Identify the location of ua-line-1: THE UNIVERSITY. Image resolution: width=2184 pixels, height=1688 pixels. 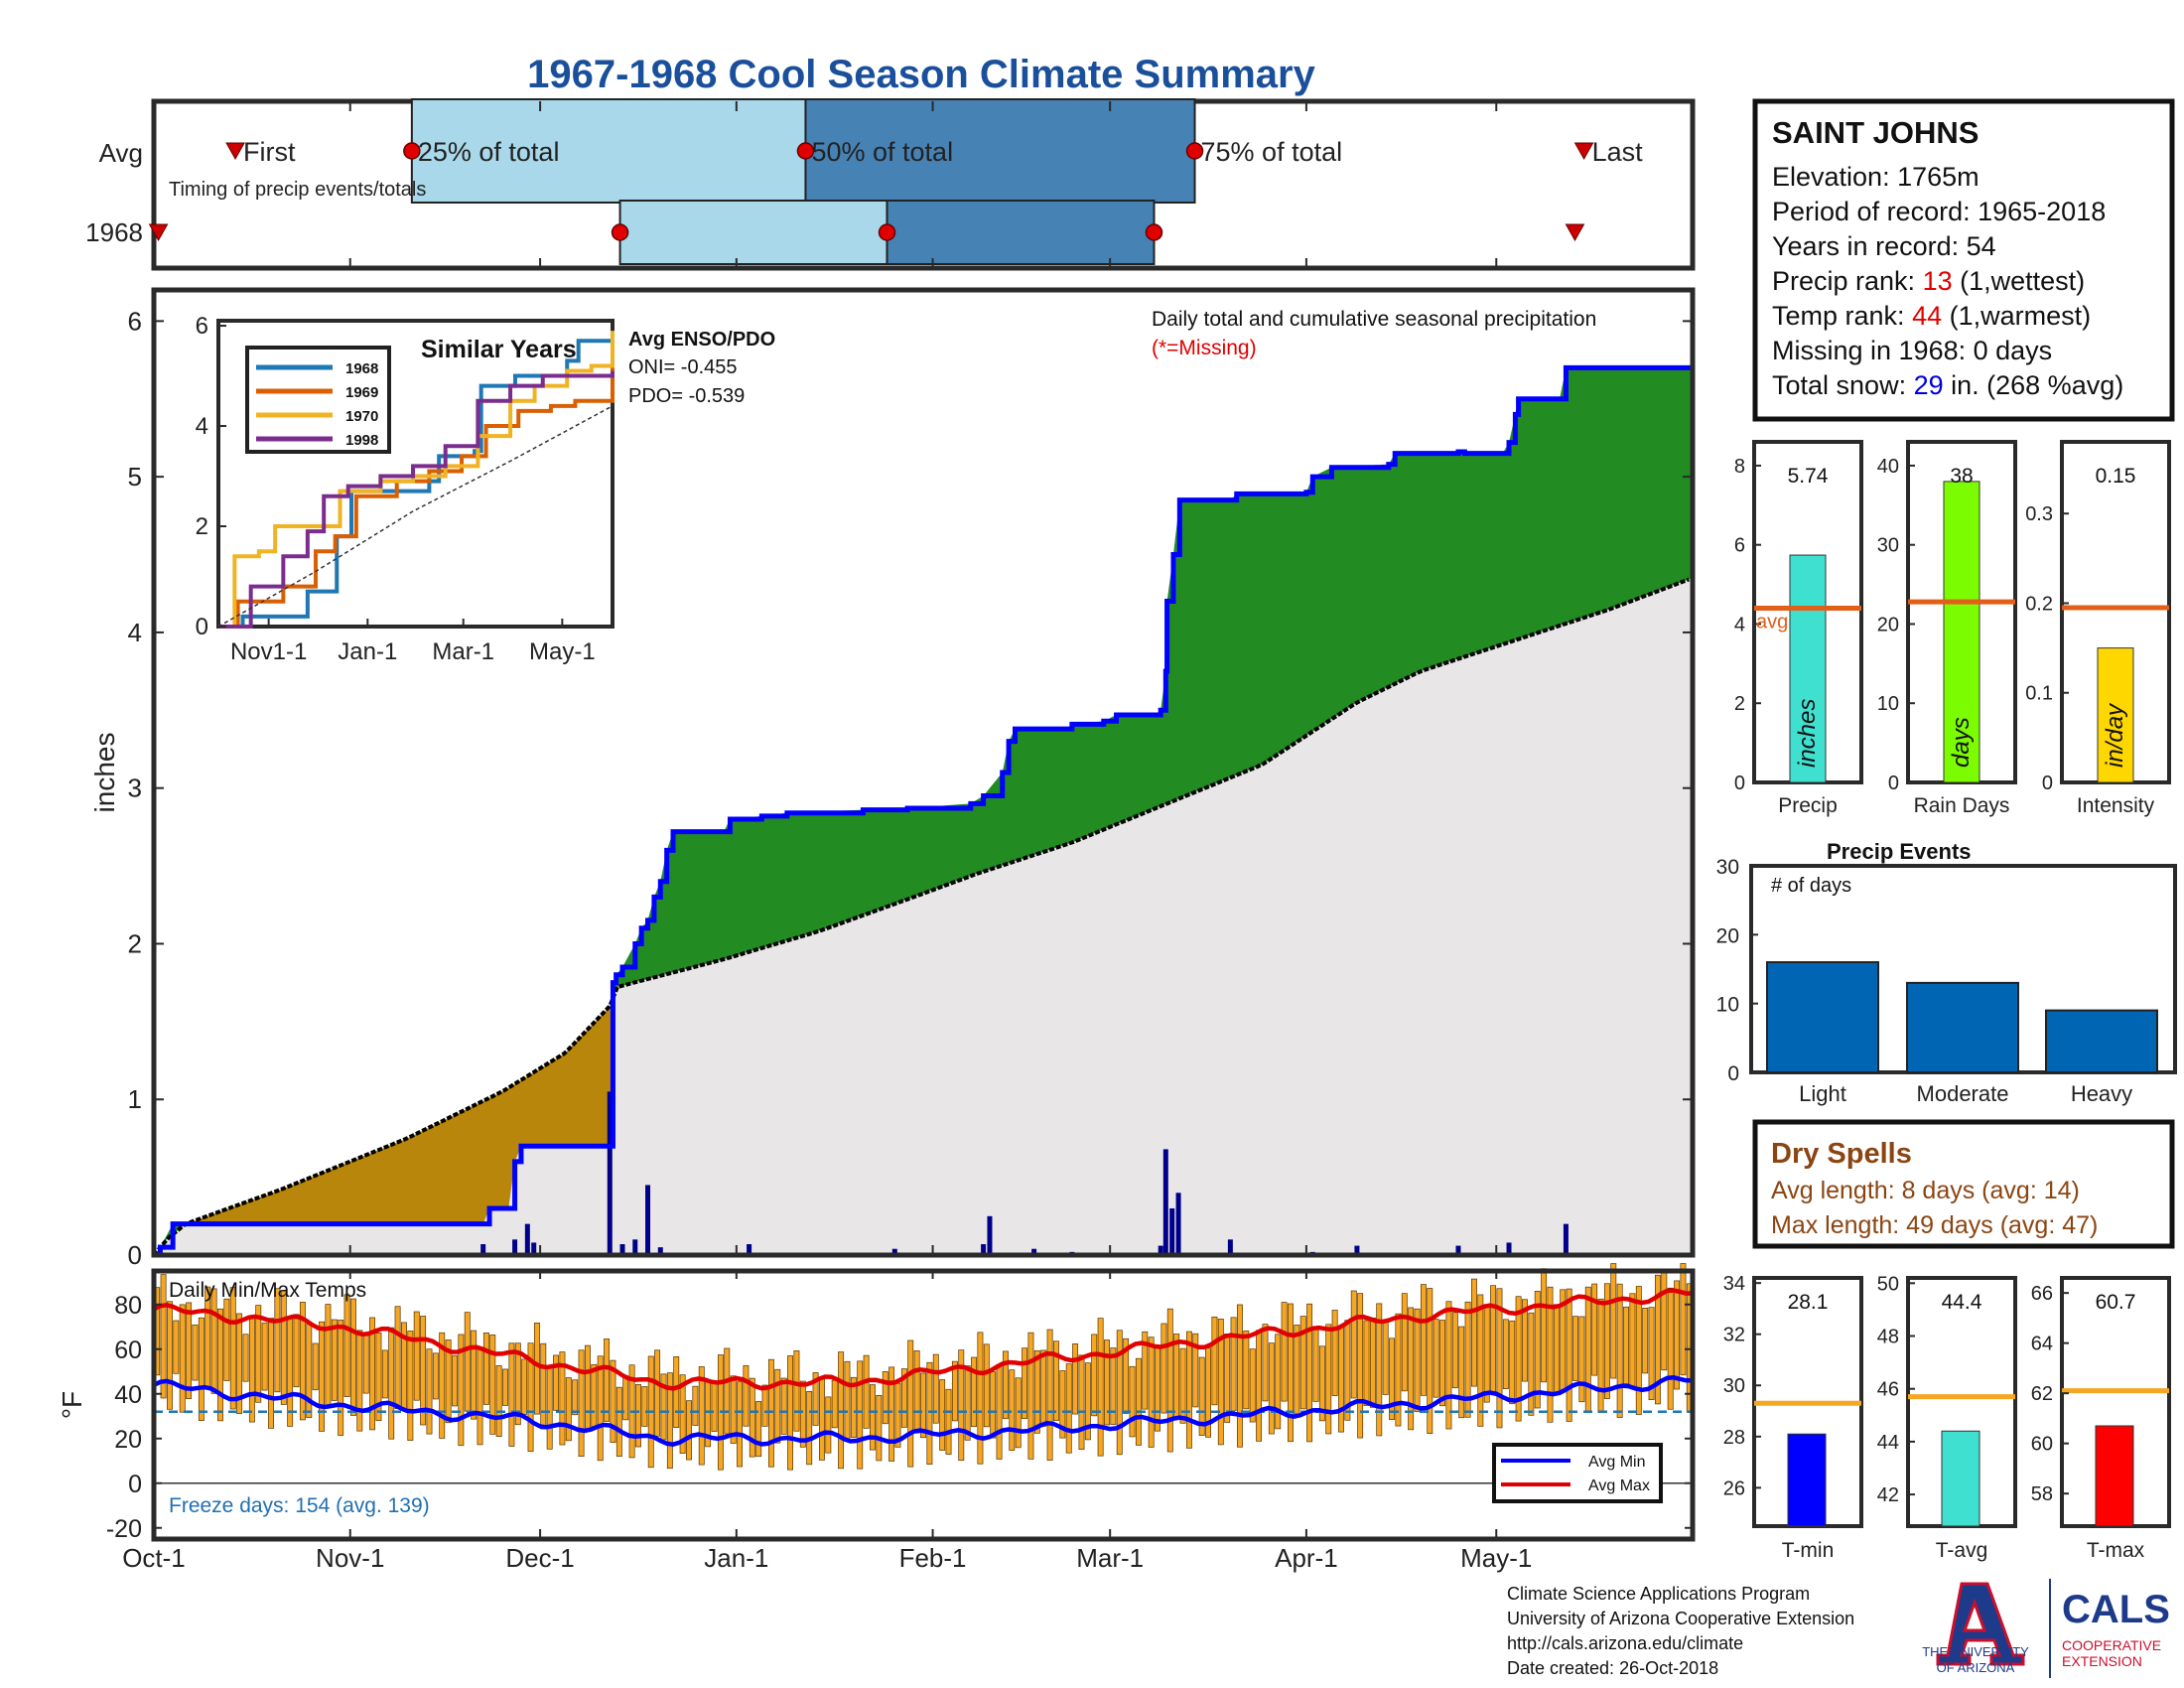
(1975, 1651).